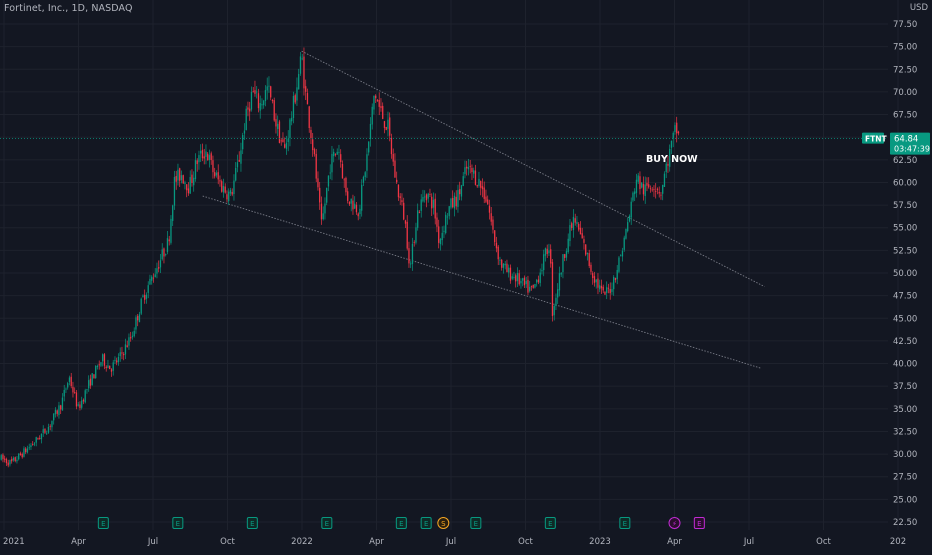 Image resolution: width=932 pixels, height=555 pixels. I want to click on x-tick-label: 2021, so click(14, 542).